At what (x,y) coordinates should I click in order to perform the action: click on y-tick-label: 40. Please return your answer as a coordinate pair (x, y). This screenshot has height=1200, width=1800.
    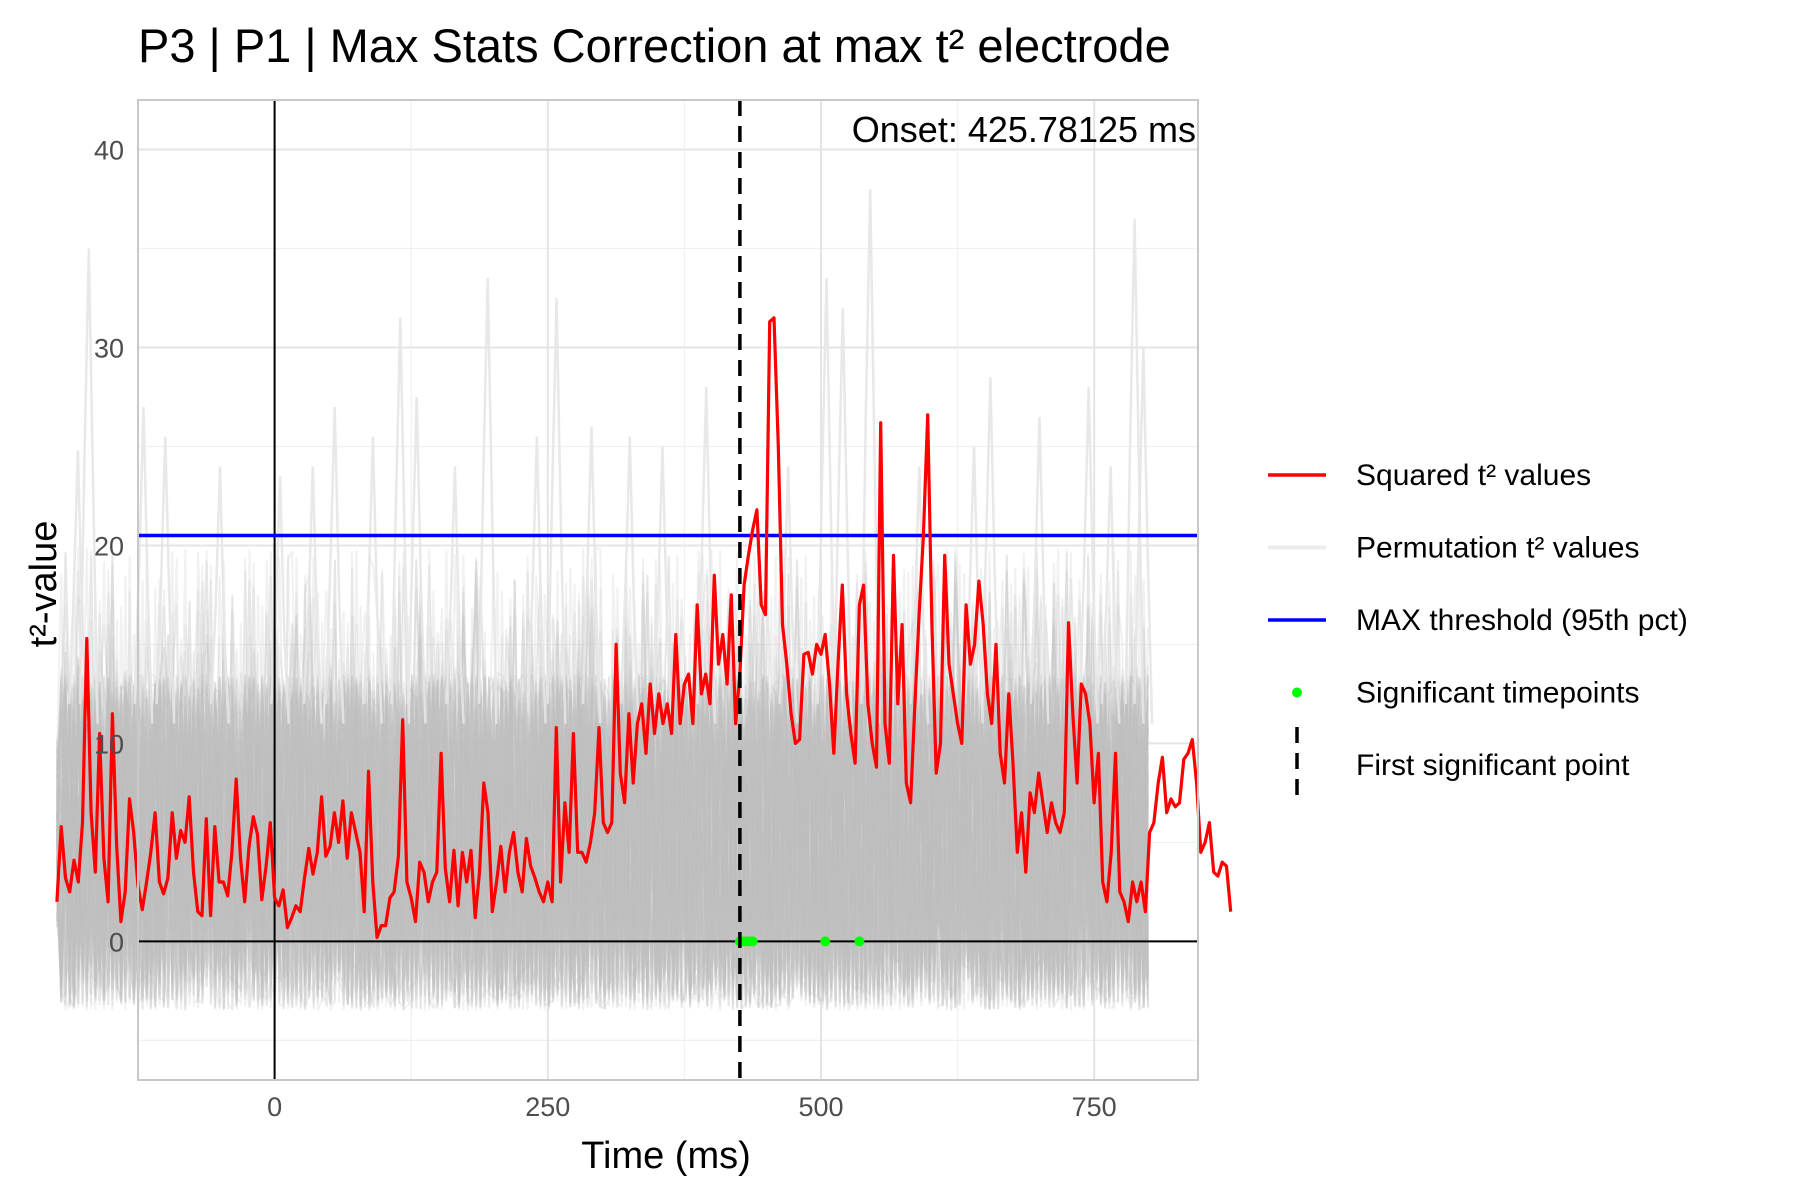
    Looking at the image, I should click on (109, 150).